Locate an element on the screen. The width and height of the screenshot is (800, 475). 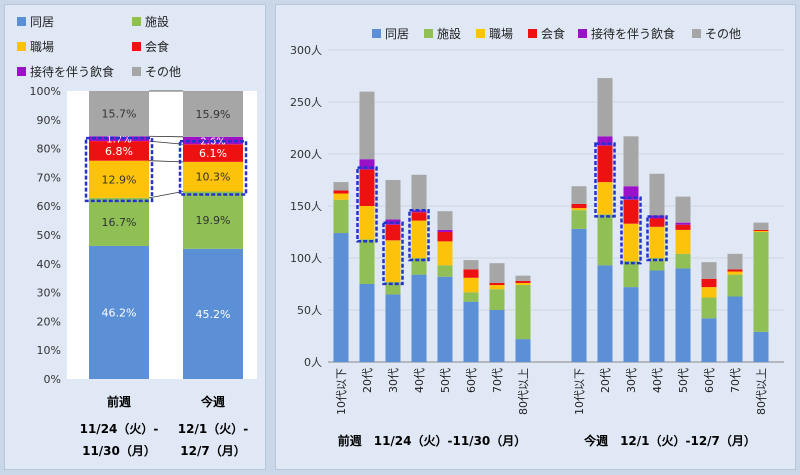
legend-item: 会食 is located at coordinates (546, 33).